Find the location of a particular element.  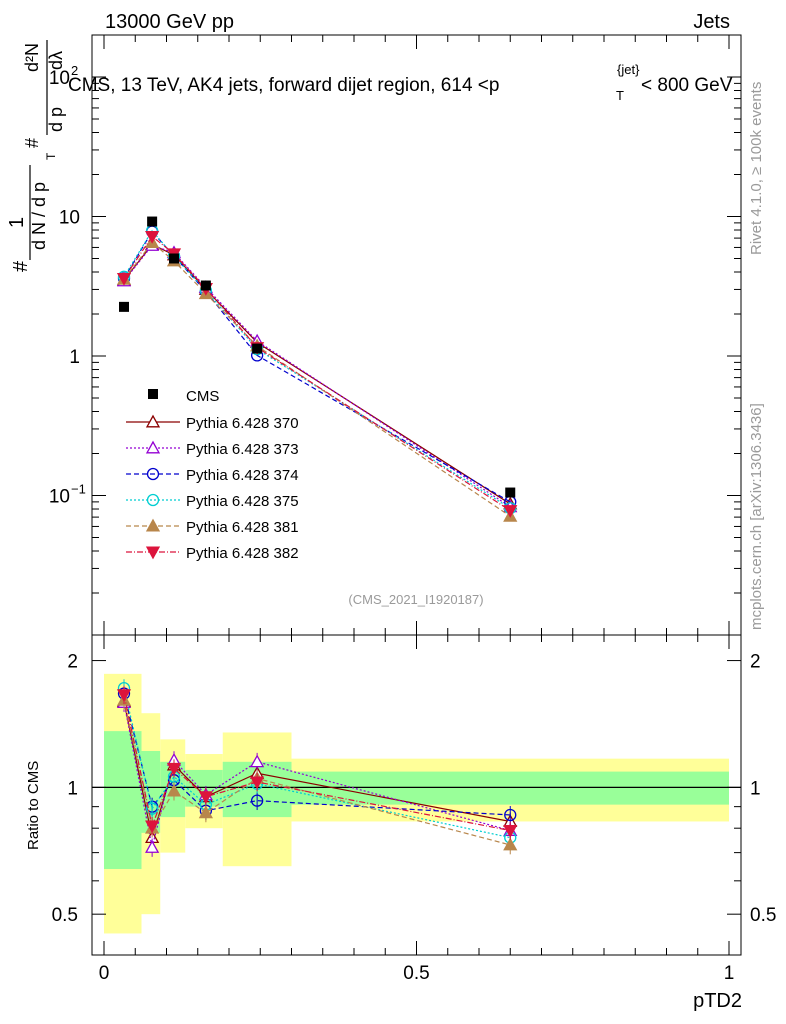

ratio-line-p370 is located at coordinates (317, 769).